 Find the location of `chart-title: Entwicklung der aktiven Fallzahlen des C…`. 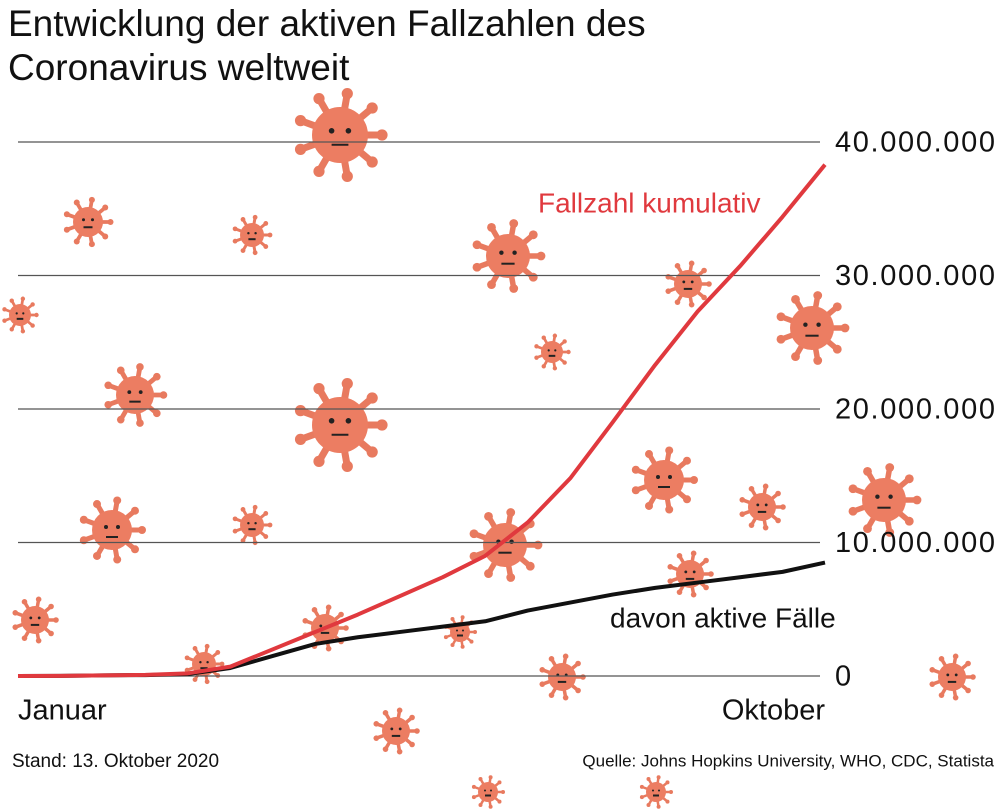

chart-title: Entwicklung der aktiven Fallzahlen des C… is located at coordinates (327, 45).